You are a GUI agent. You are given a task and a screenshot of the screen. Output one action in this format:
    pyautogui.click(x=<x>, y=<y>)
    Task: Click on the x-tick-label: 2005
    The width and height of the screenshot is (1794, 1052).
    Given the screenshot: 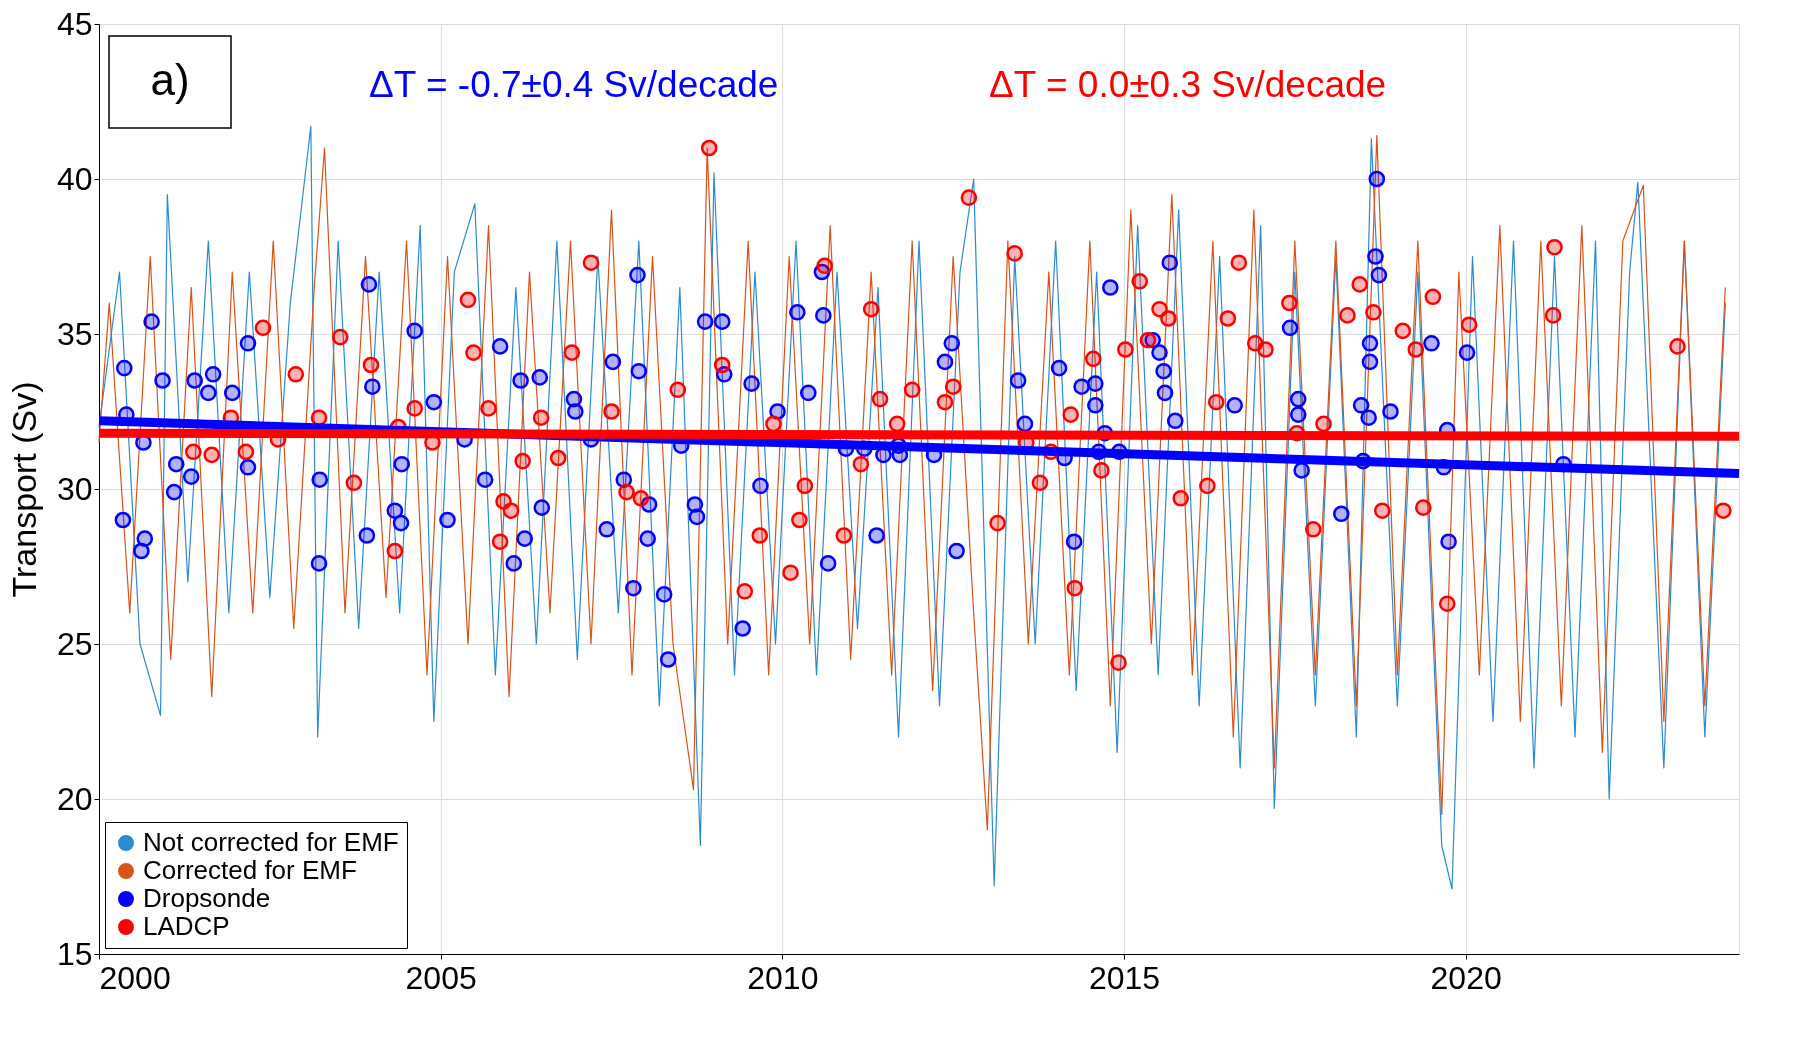 What is the action you would take?
    pyautogui.click(x=441, y=977)
    